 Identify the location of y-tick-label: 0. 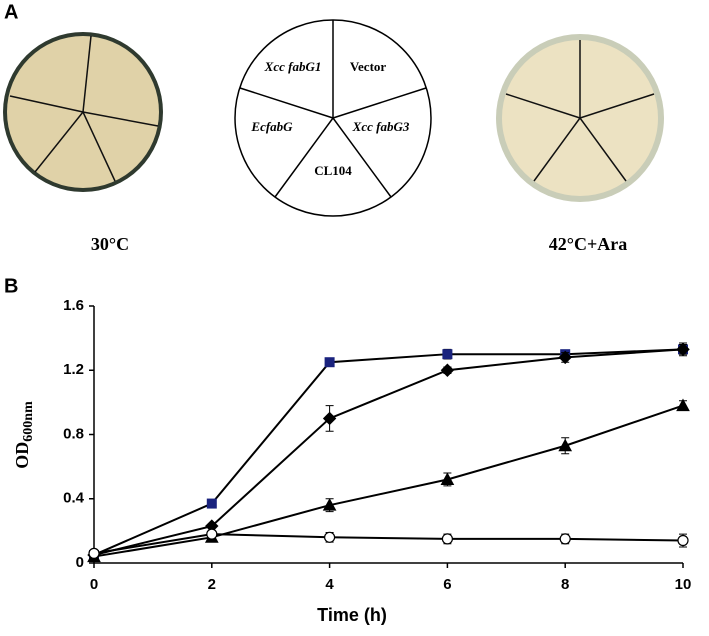
(80, 562).